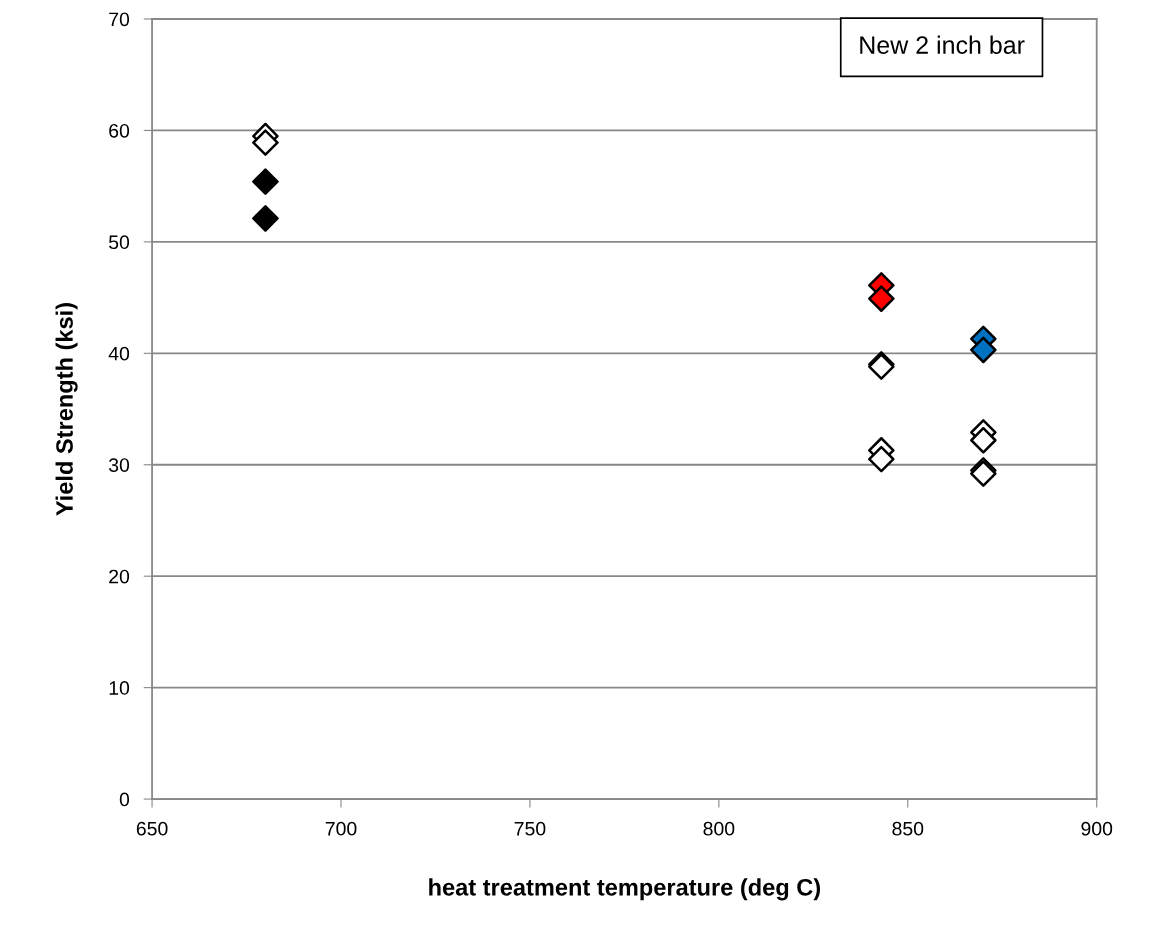  What do you see at coordinates (625, 889) in the screenshot?
I see `x-axis-title: heat treatment temperature (deg C)` at bounding box center [625, 889].